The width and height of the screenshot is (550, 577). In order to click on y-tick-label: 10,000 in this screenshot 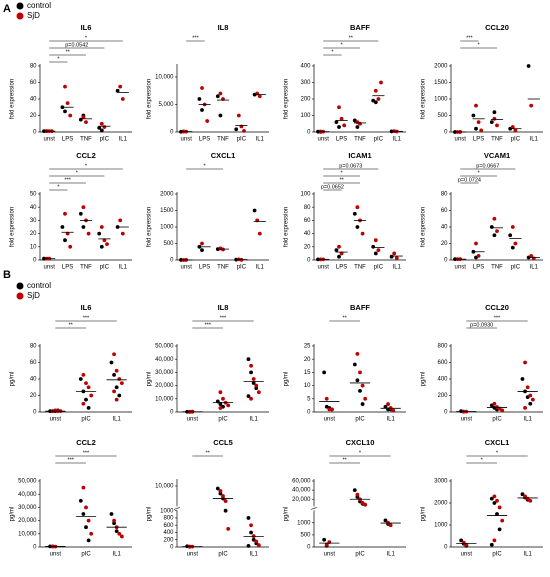, I will do `click(164, 399)`.